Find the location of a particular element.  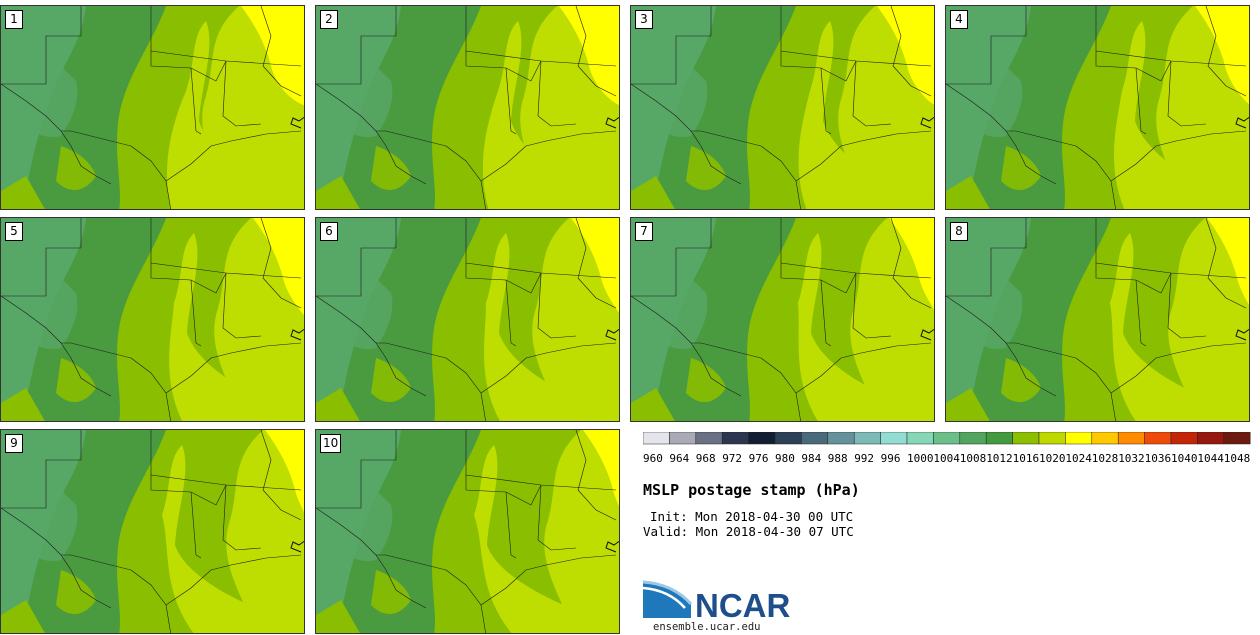

chart-title: MSLP postage stamp (hPa) is located at coordinates (751, 490).